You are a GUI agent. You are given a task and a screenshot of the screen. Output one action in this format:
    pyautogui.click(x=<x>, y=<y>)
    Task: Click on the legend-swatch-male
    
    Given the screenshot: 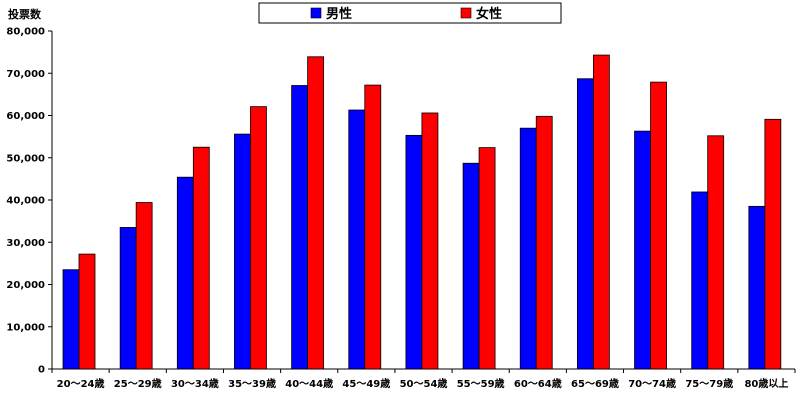 What is the action you would take?
    pyautogui.click(x=316, y=13)
    